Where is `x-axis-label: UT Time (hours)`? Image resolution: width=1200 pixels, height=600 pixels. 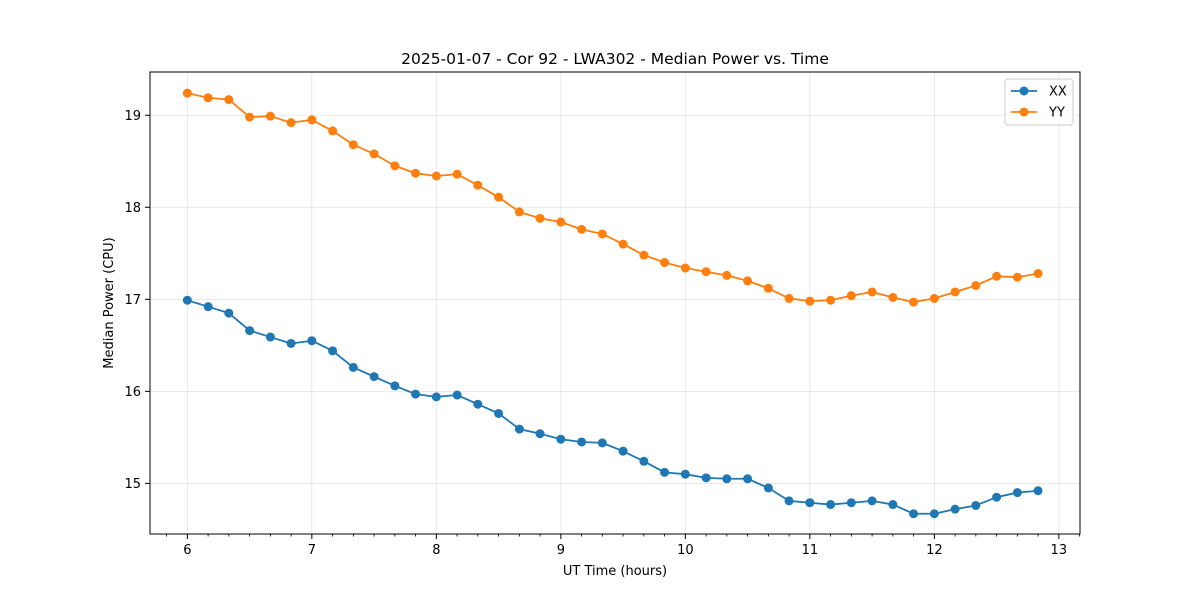 x-axis-label: UT Time (hours) is located at coordinates (615, 571).